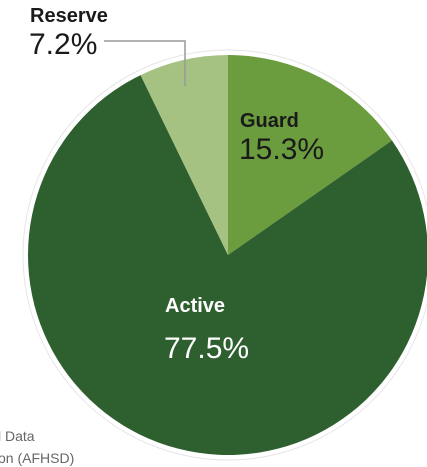 This screenshot has height=467, width=427. What do you see at coordinates (184, 155) in the screenshot?
I see `pie-slice` at bounding box center [184, 155].